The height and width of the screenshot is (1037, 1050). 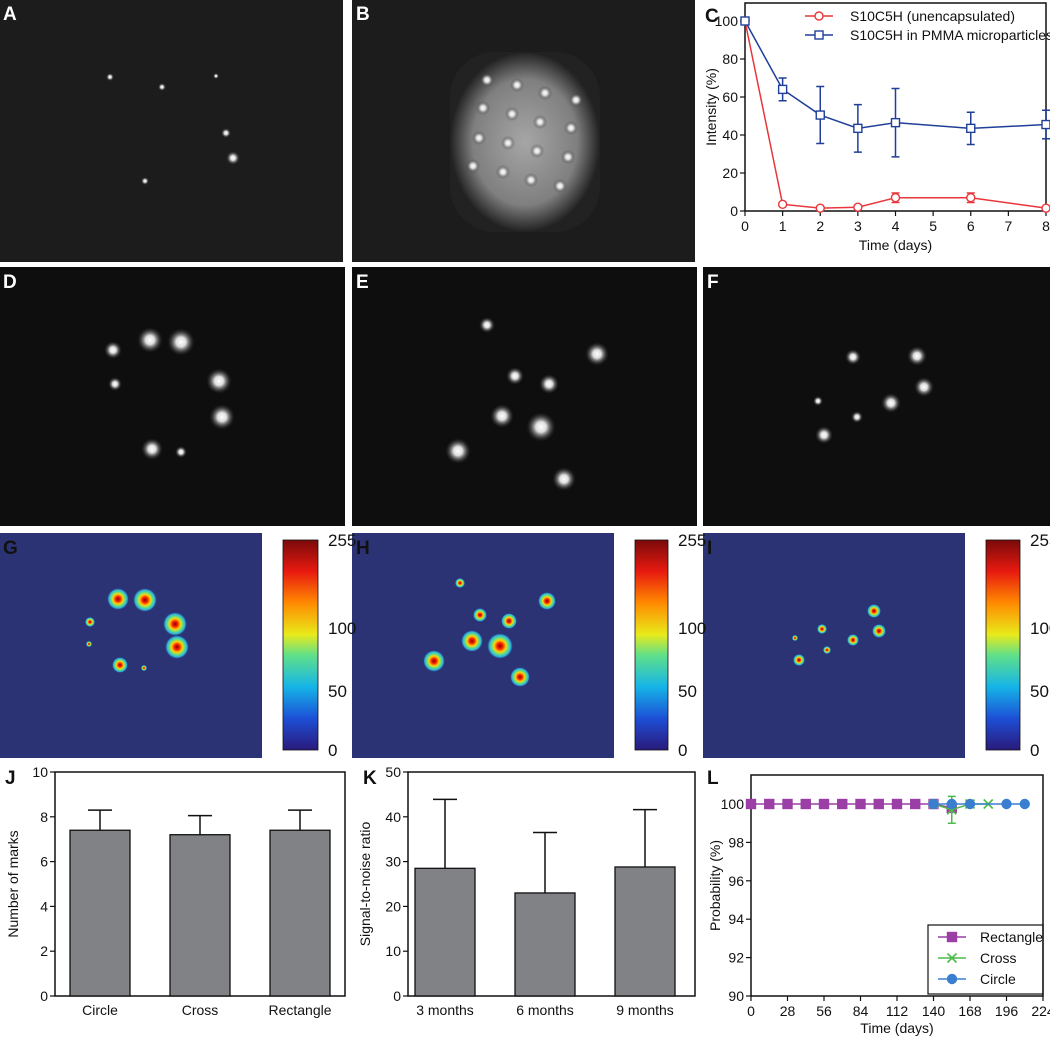 I want to click on error-bar, so click(x=300, y=820).